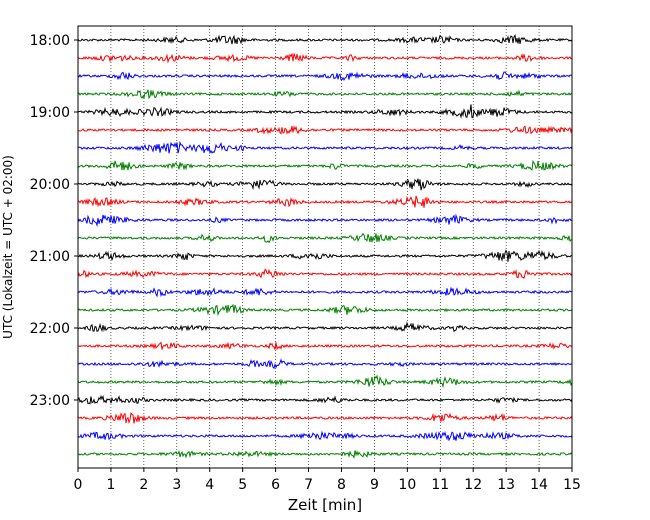  Describe the element at coordinates (275, 485) in the screenshot. I see `x-tick-label: 6` at that location.